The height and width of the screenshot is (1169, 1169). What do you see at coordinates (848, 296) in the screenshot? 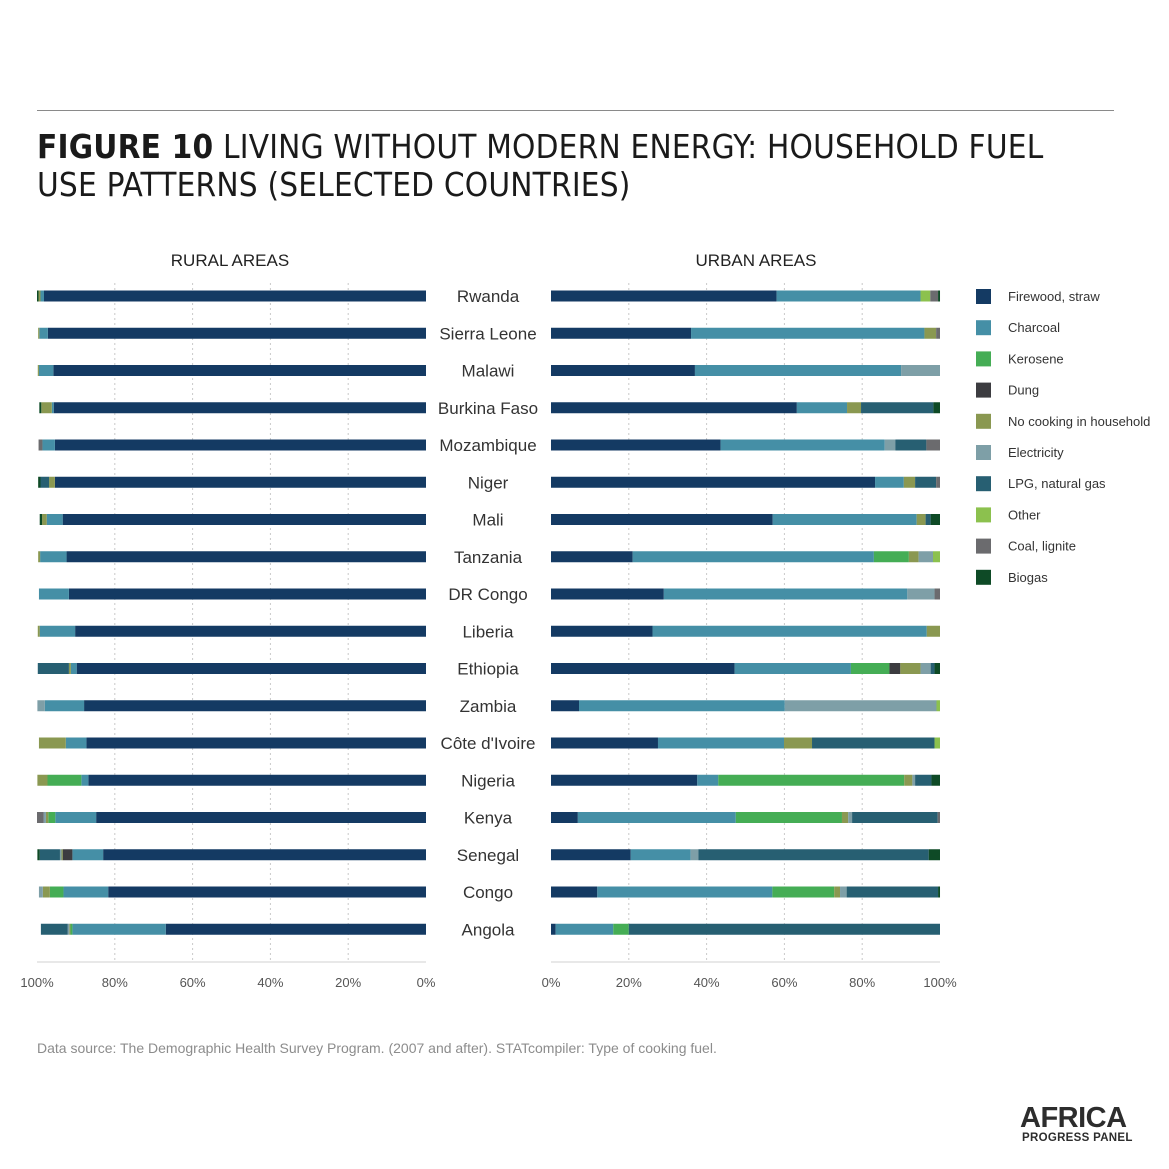
I see `urban-bar-rwanda-charcoal` at bounding box center [848, 296].